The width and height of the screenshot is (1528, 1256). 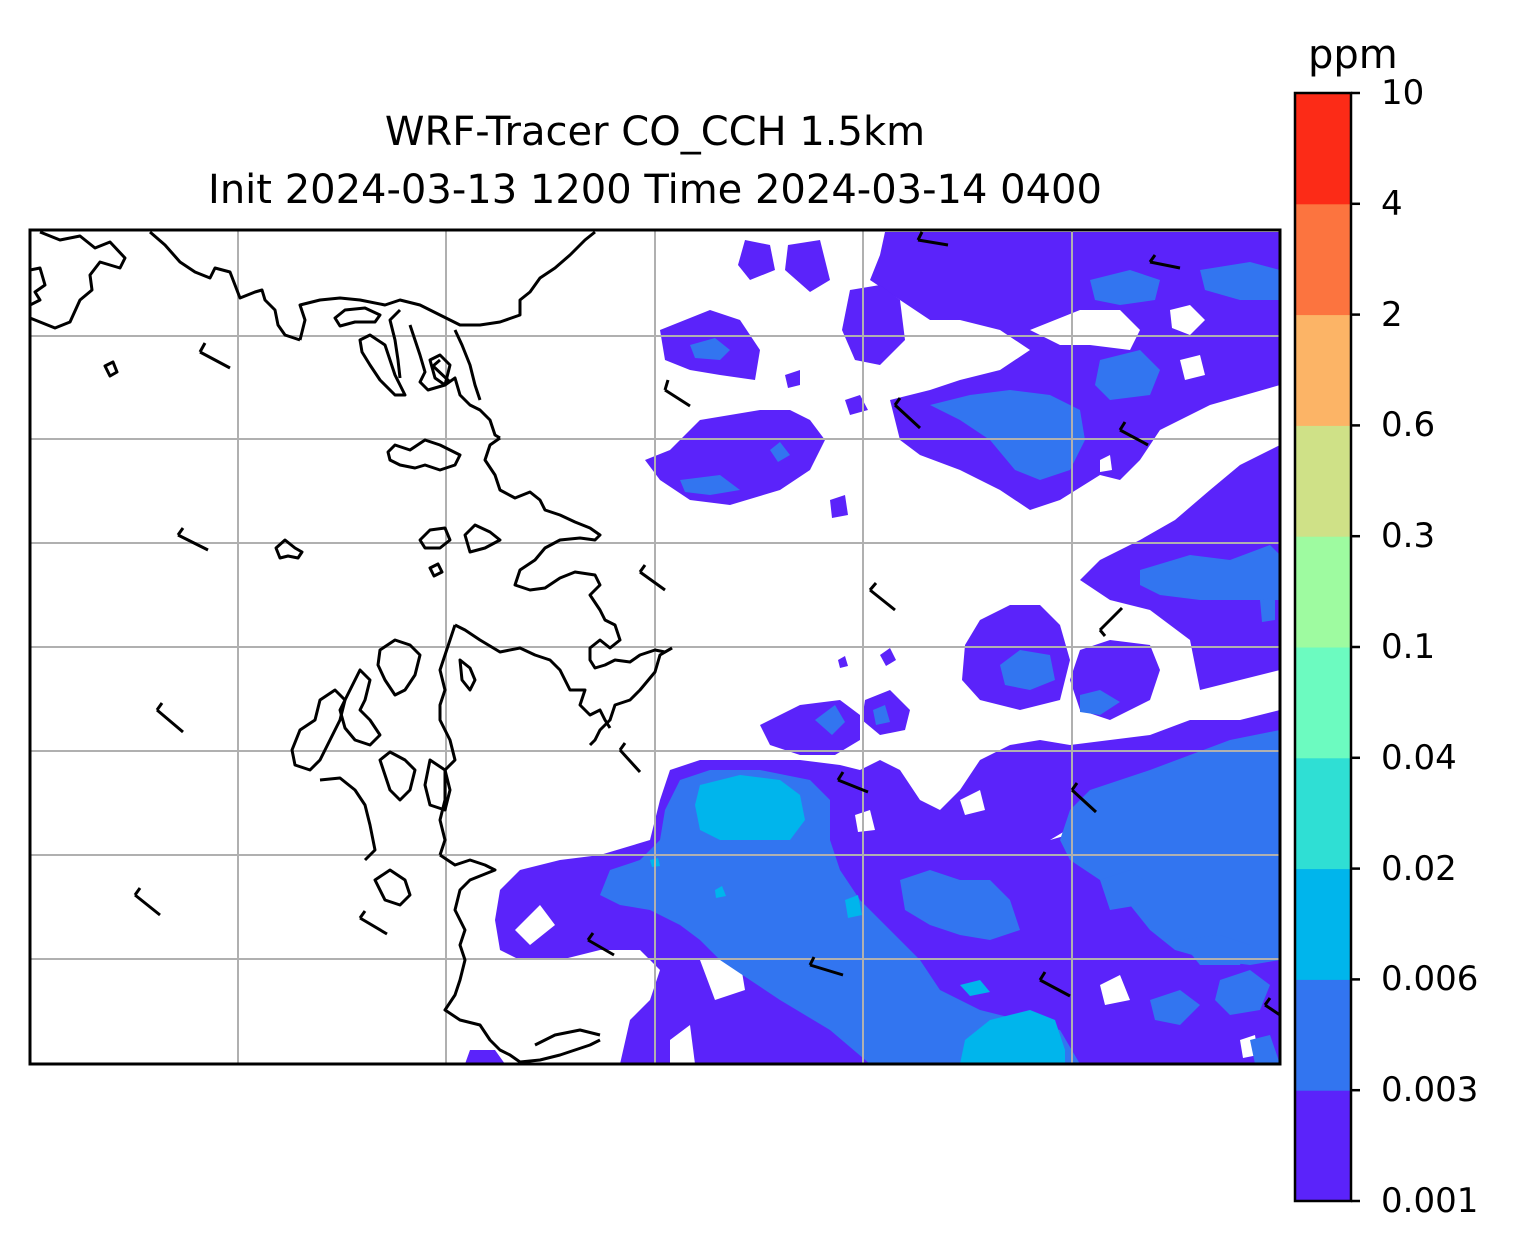 I want to click on colorbar-tick-label: 10, so click(x=1403, y=93).